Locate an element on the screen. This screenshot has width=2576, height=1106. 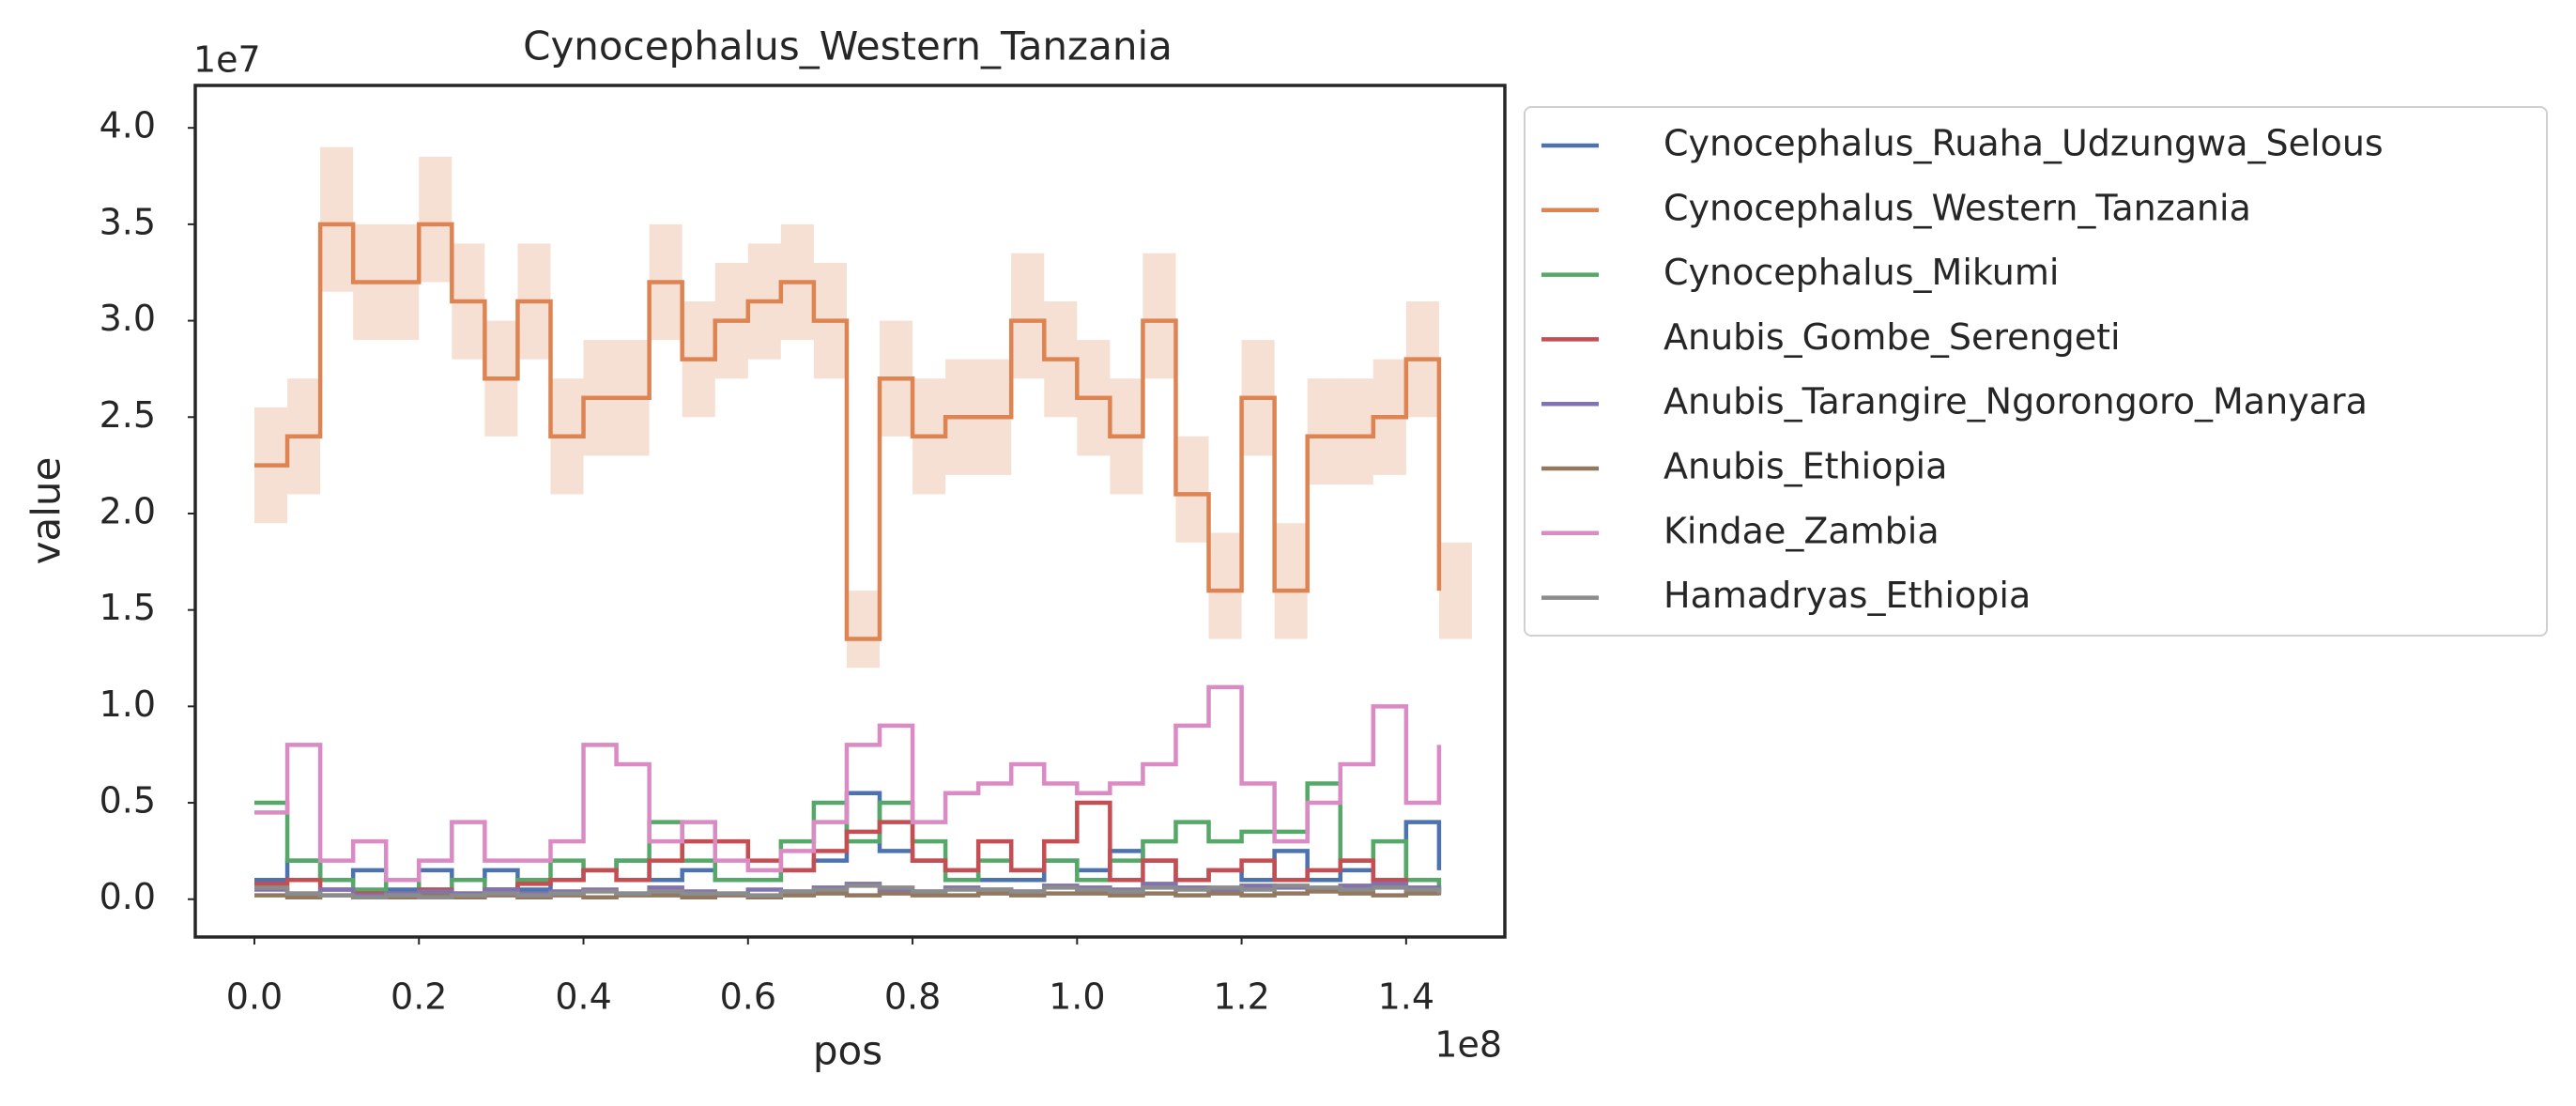
legend-label: Cynocephalus_Western_Tanzania is located at coordinates (1958, 207).